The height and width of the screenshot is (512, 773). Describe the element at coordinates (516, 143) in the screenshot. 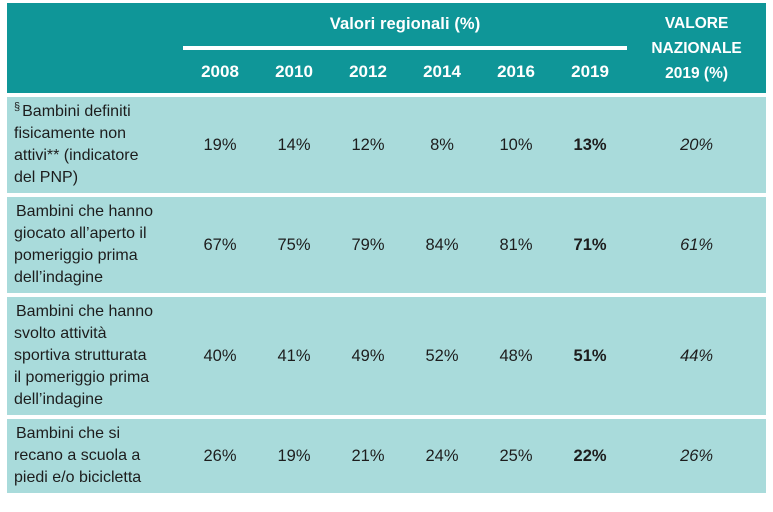

I see `value-cell: 10%` at that location.